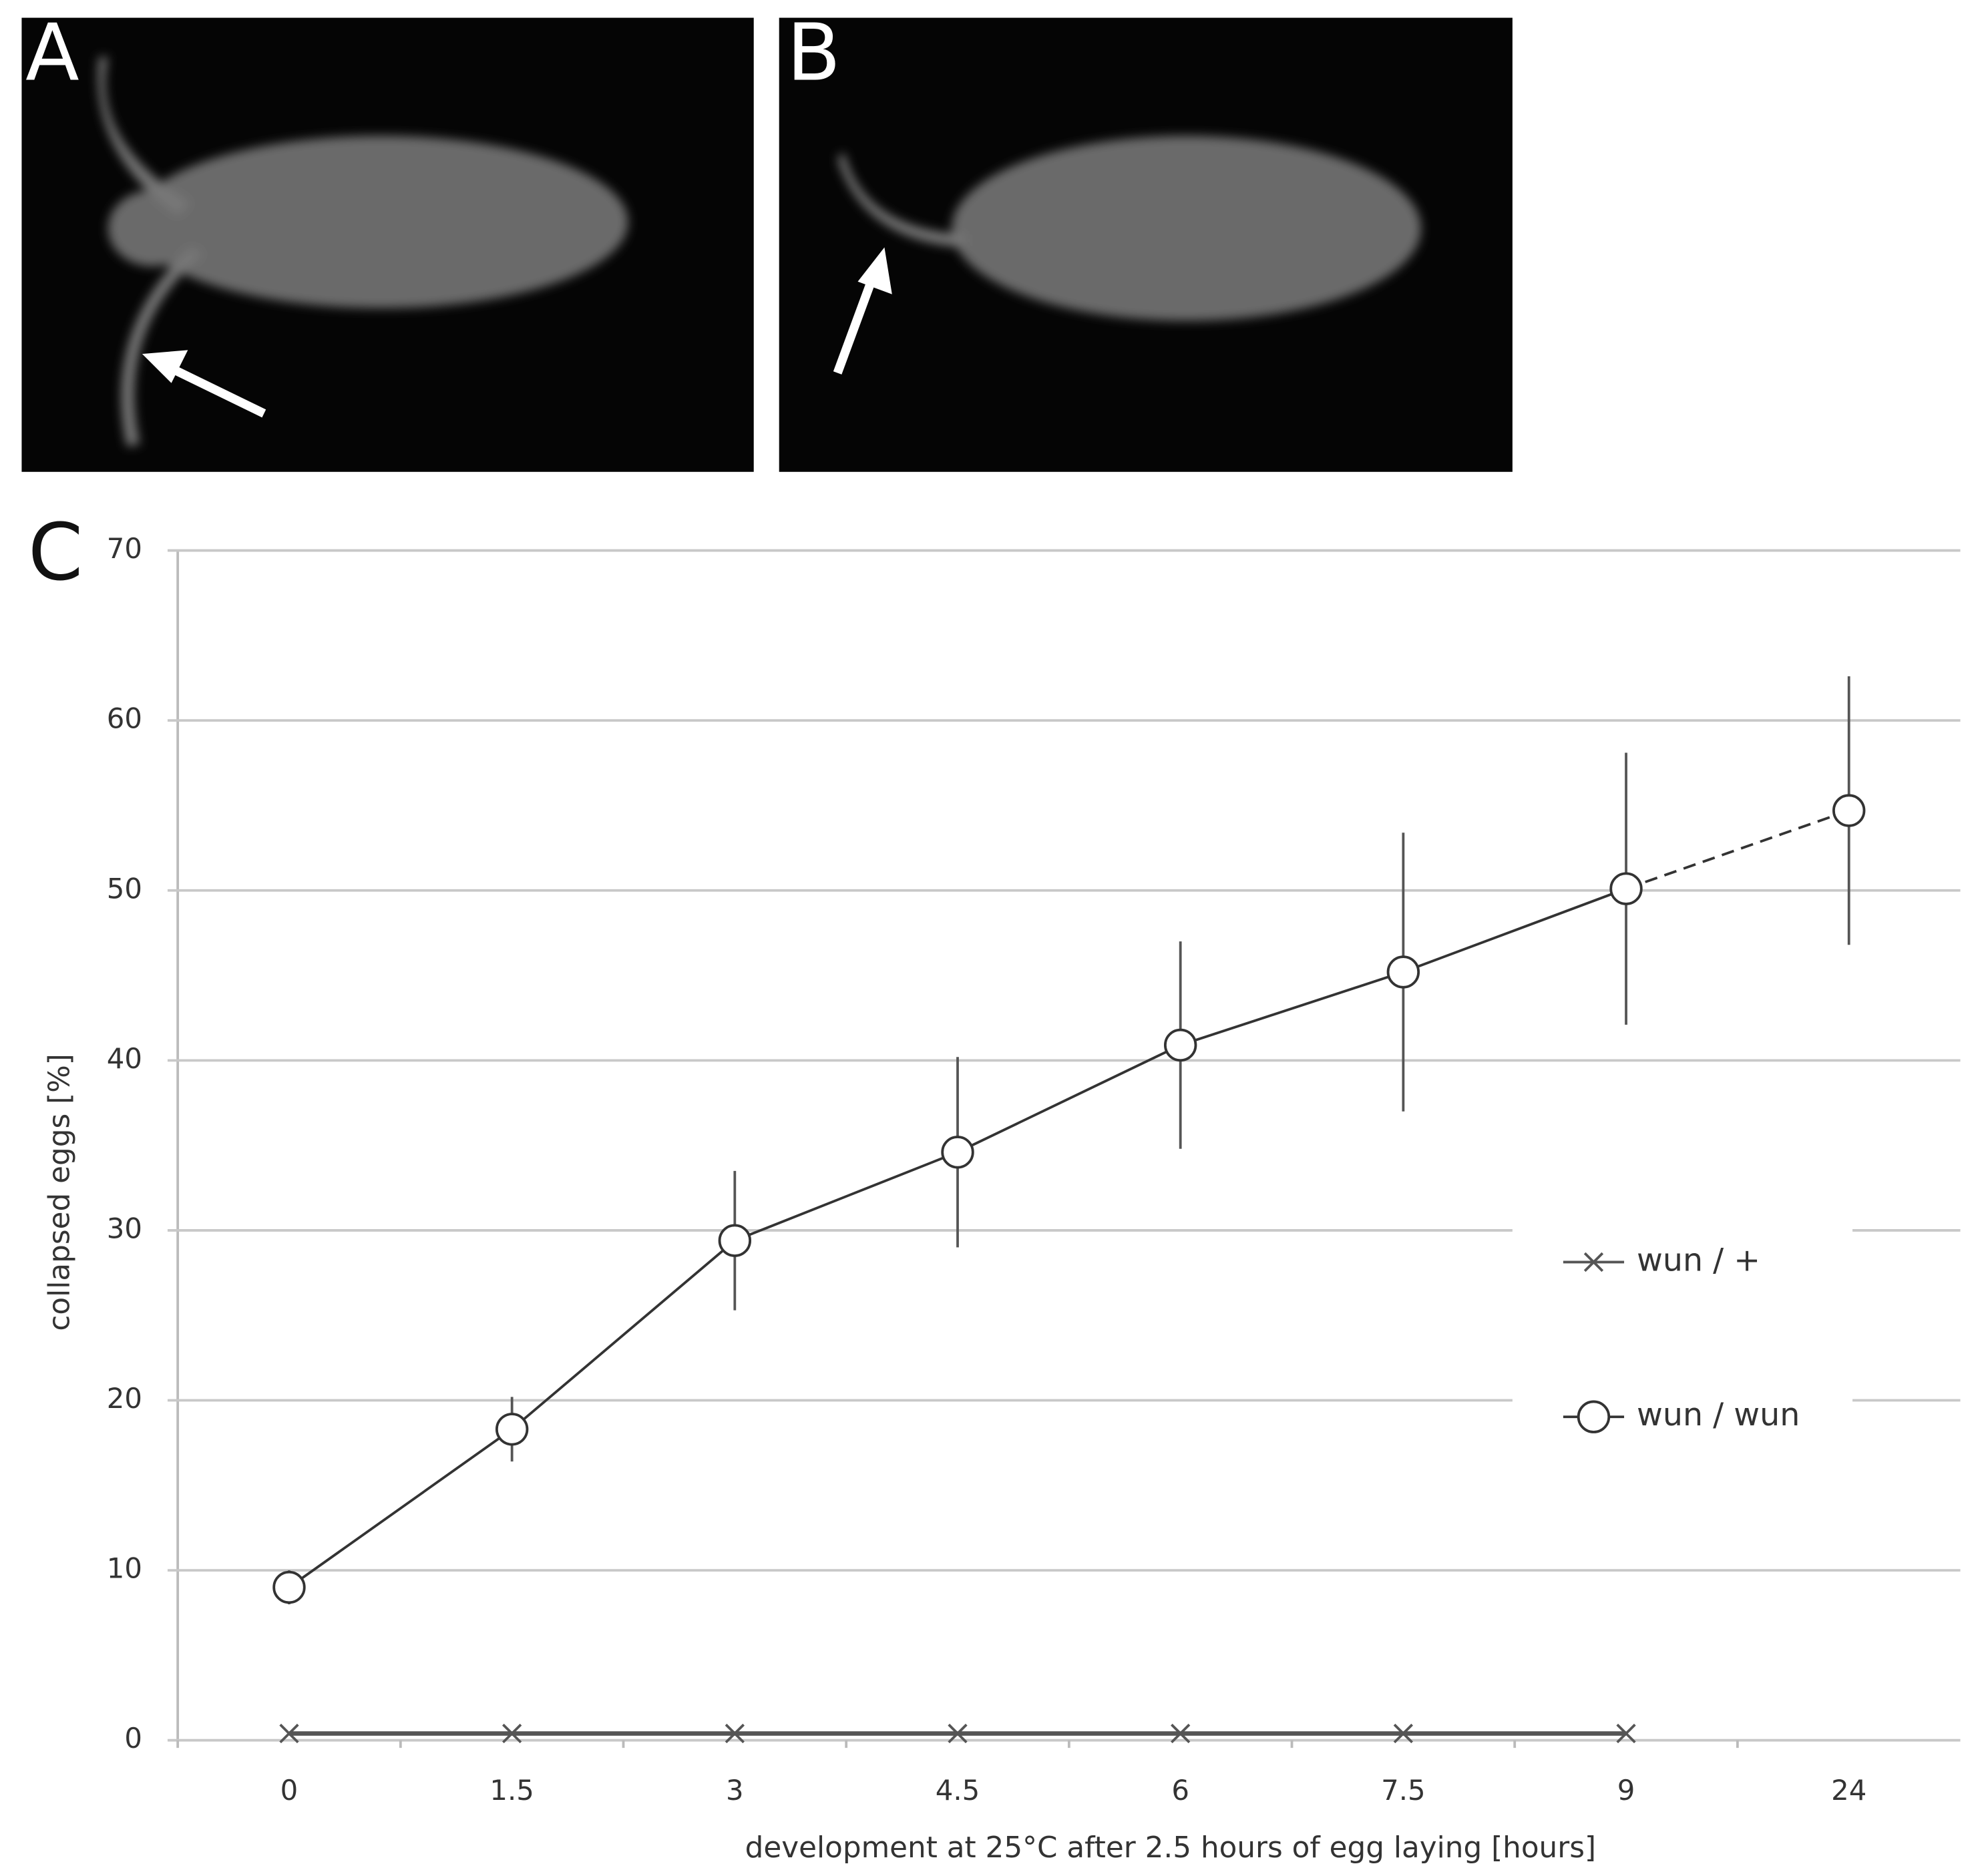 The width and height of the screenshot is (1982, 1876). I want to click on x-tick-label: 24, so click(1848, 1790).